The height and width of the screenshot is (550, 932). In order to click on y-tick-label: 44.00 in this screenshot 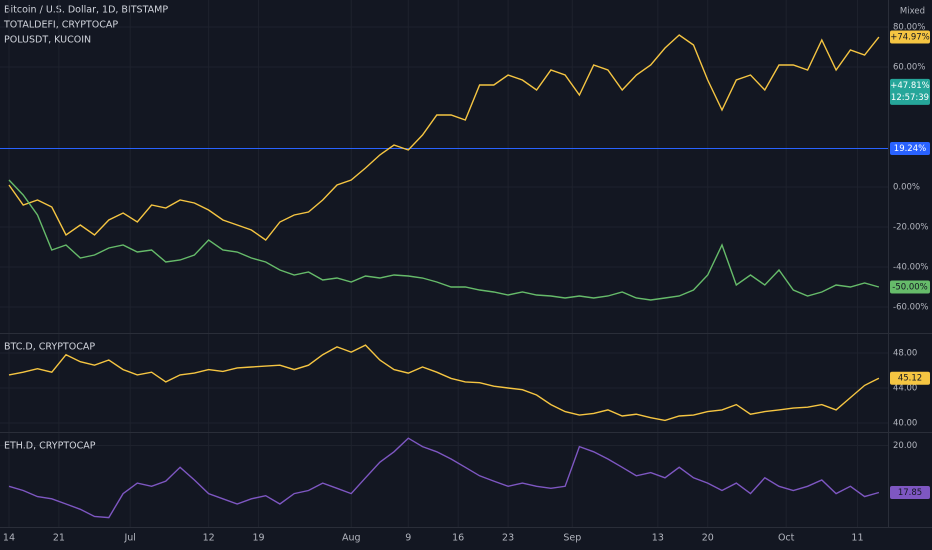, I will do `click(905, 388)`.